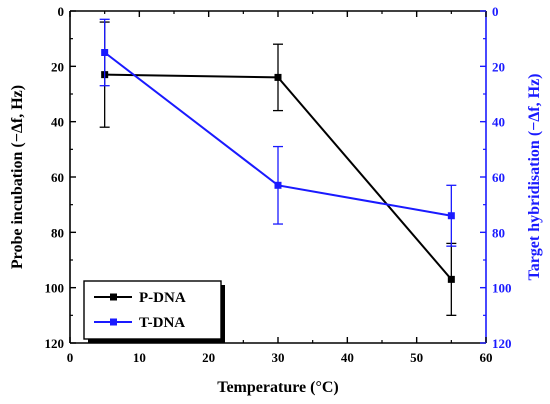  I want to click on legend-label: P-DNA, so click(162, 298).